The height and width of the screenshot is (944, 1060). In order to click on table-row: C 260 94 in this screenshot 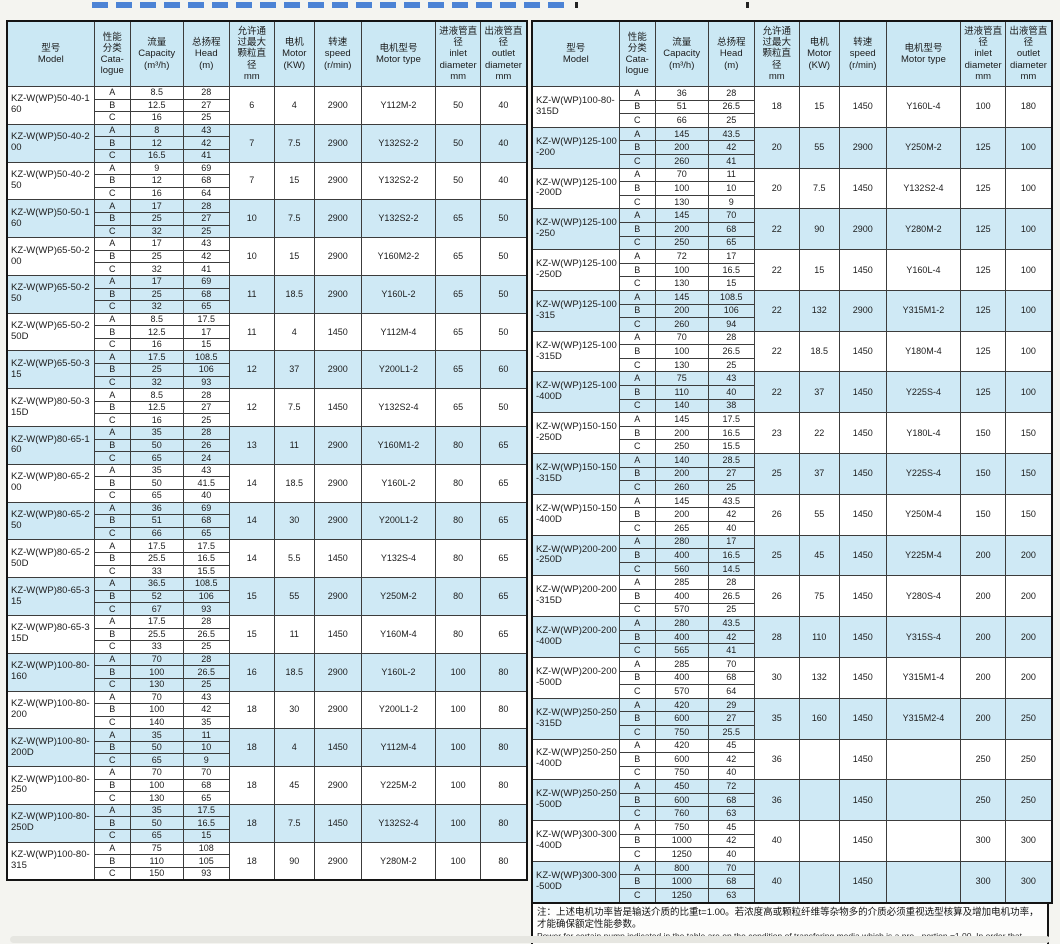, I will do `click(792, 324)`.